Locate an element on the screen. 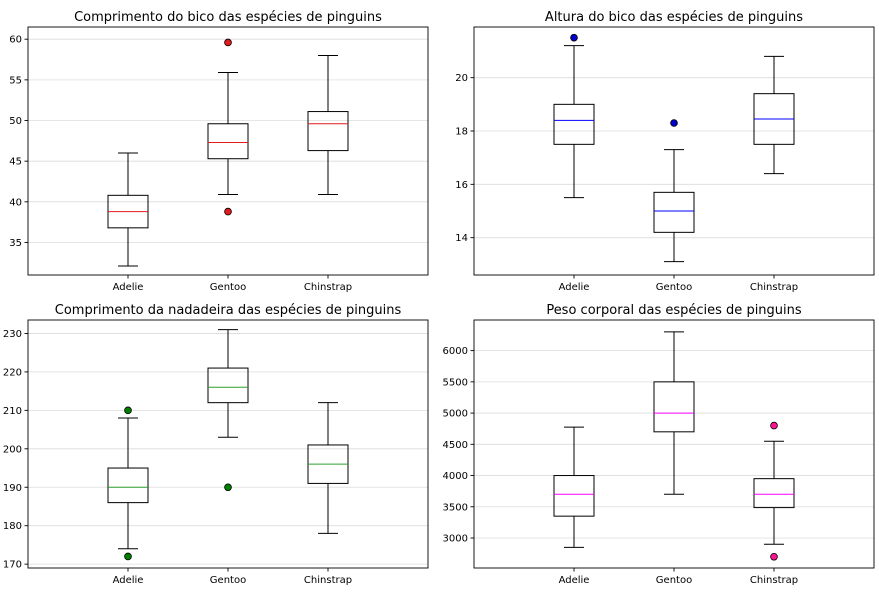  y-tick-label: 200 is located at coordinates (12, 449).